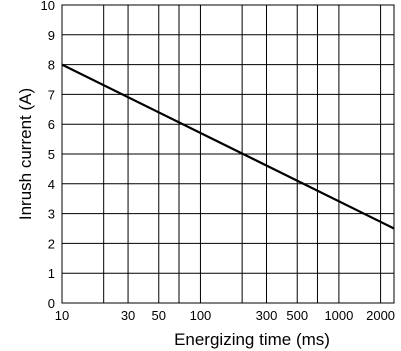  Describe the element at coordinates (51, 124) in the screenshot. I see `y-tick-label: 6` at that location.